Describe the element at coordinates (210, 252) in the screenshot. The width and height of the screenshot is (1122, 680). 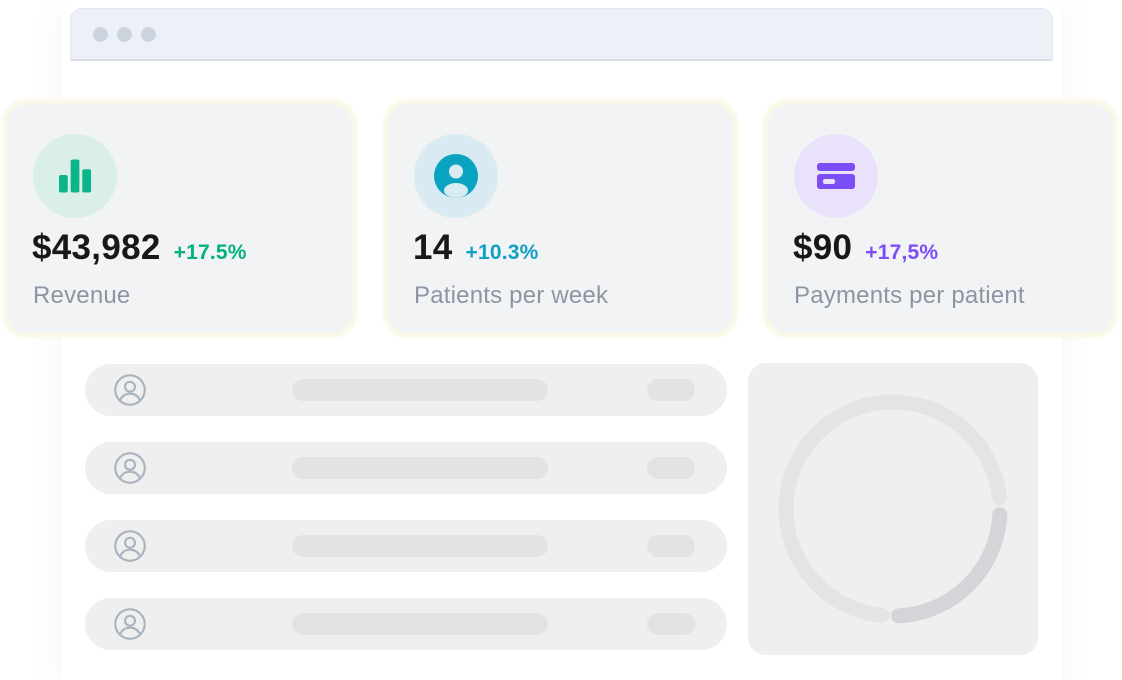
I see `revenue-delta: +17.5%` at that location.